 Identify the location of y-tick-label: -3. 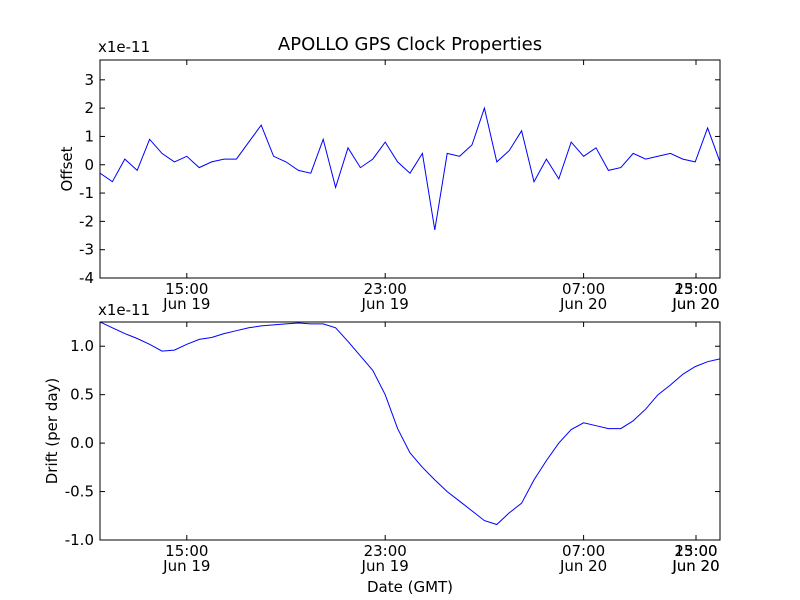
(86, 250).